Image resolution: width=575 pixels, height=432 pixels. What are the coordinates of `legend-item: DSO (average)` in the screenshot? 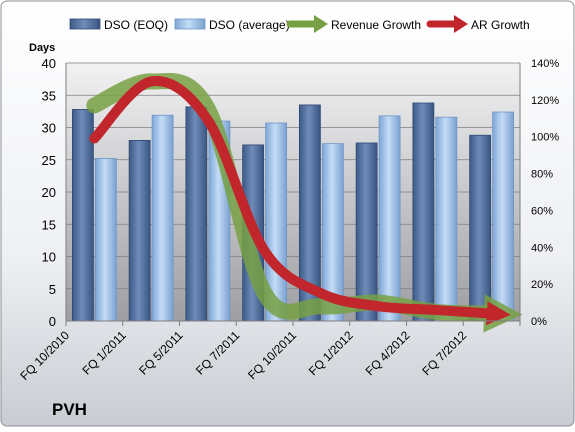 It's located at (232, 25).